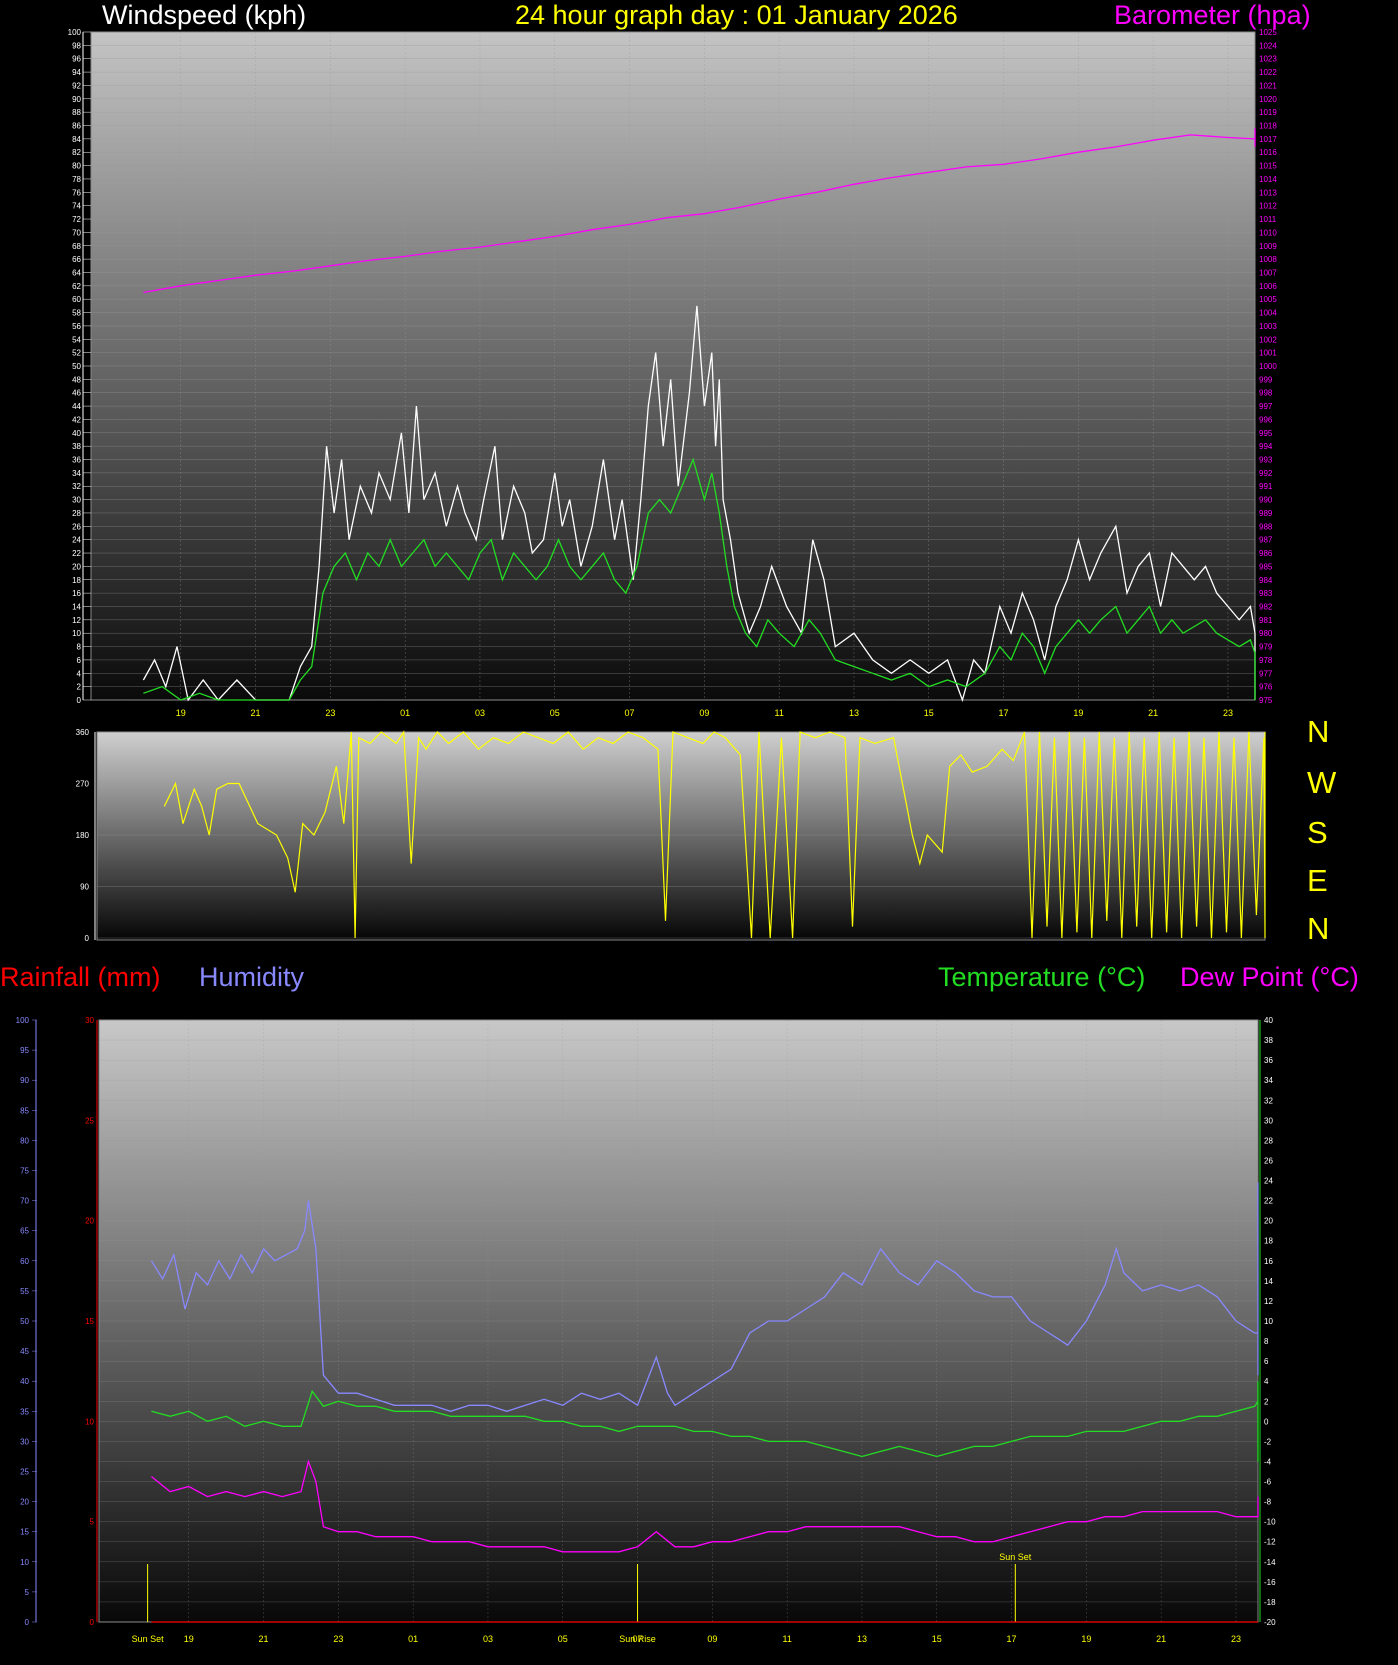 The height and width of the screenshot is (1665, 1398). What do you see at coordinates (1268, 259) in the screenshot?
I see `barometer-y-tick: 1008` at bounding box center [1268, 259].